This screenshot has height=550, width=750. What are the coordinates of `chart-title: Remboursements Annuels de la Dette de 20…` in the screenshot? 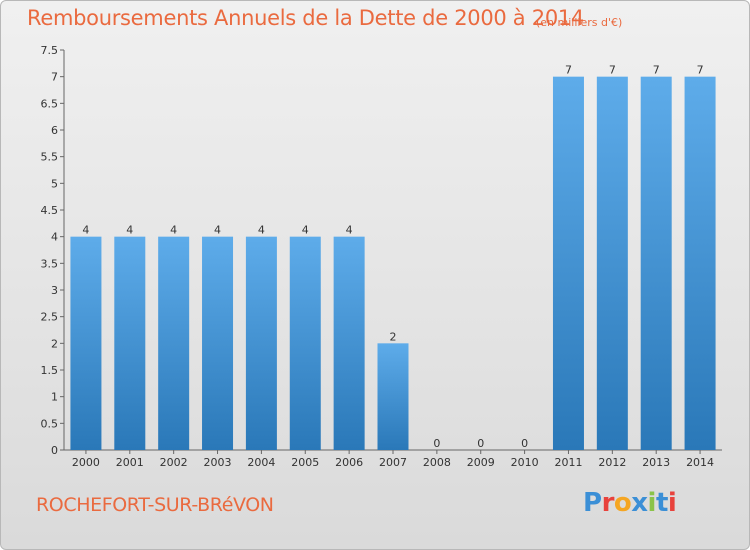 It's located at (305, 18).